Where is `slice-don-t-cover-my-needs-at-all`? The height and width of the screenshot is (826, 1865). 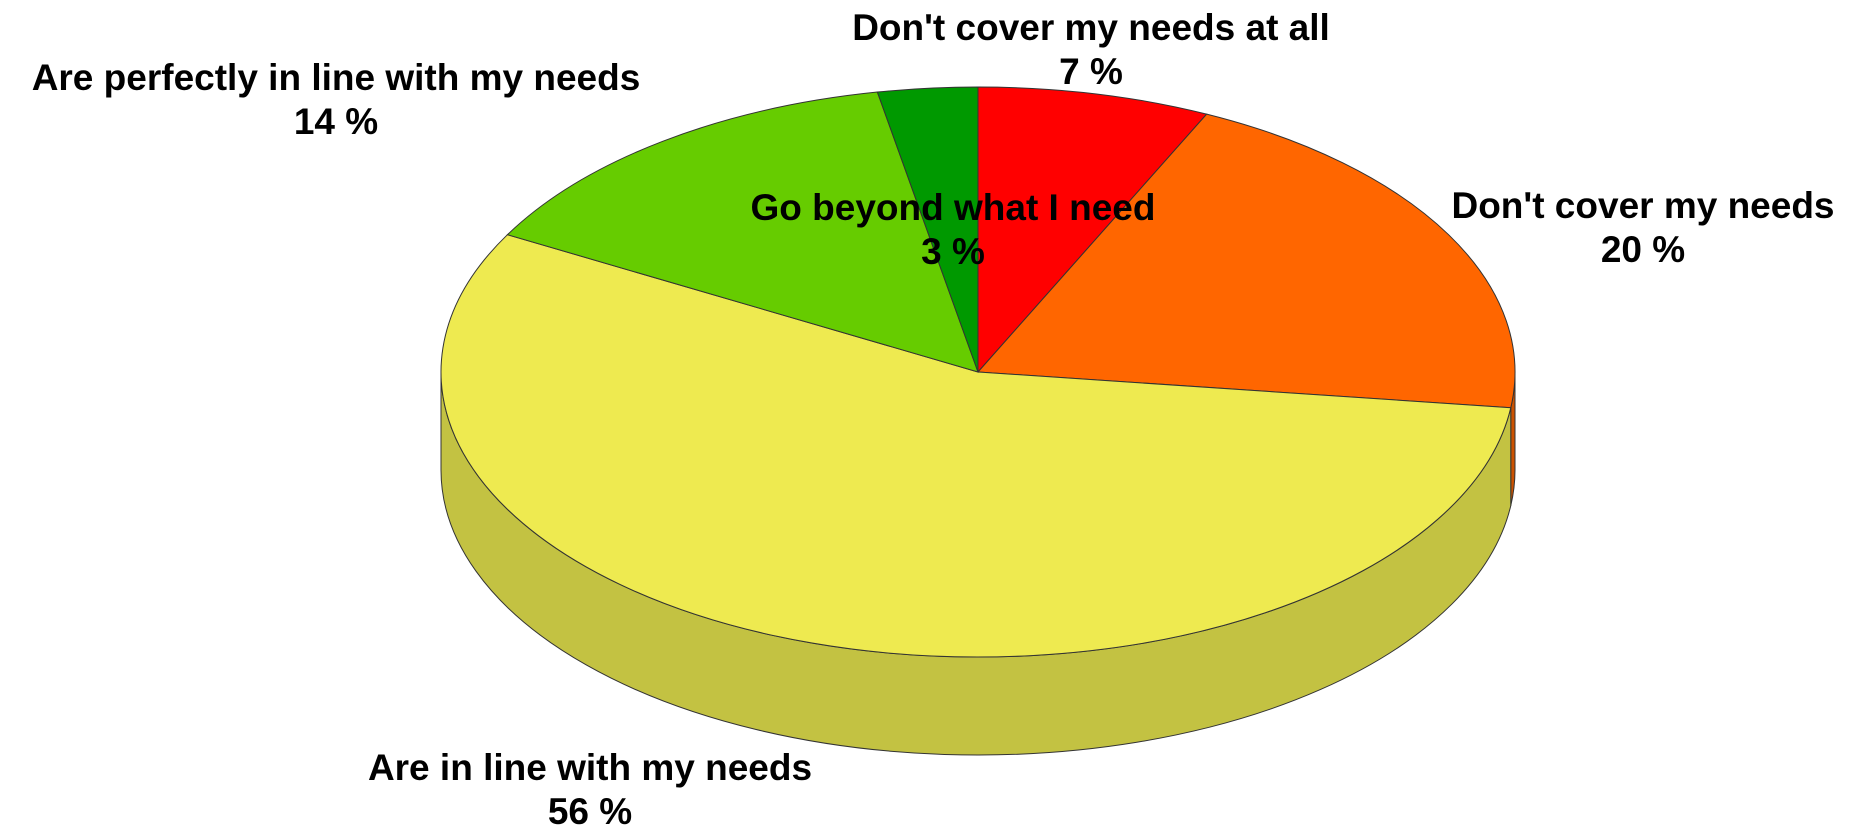
slice-don-t-cover-my-needs-at-all is located at coordinates (1092, 230).